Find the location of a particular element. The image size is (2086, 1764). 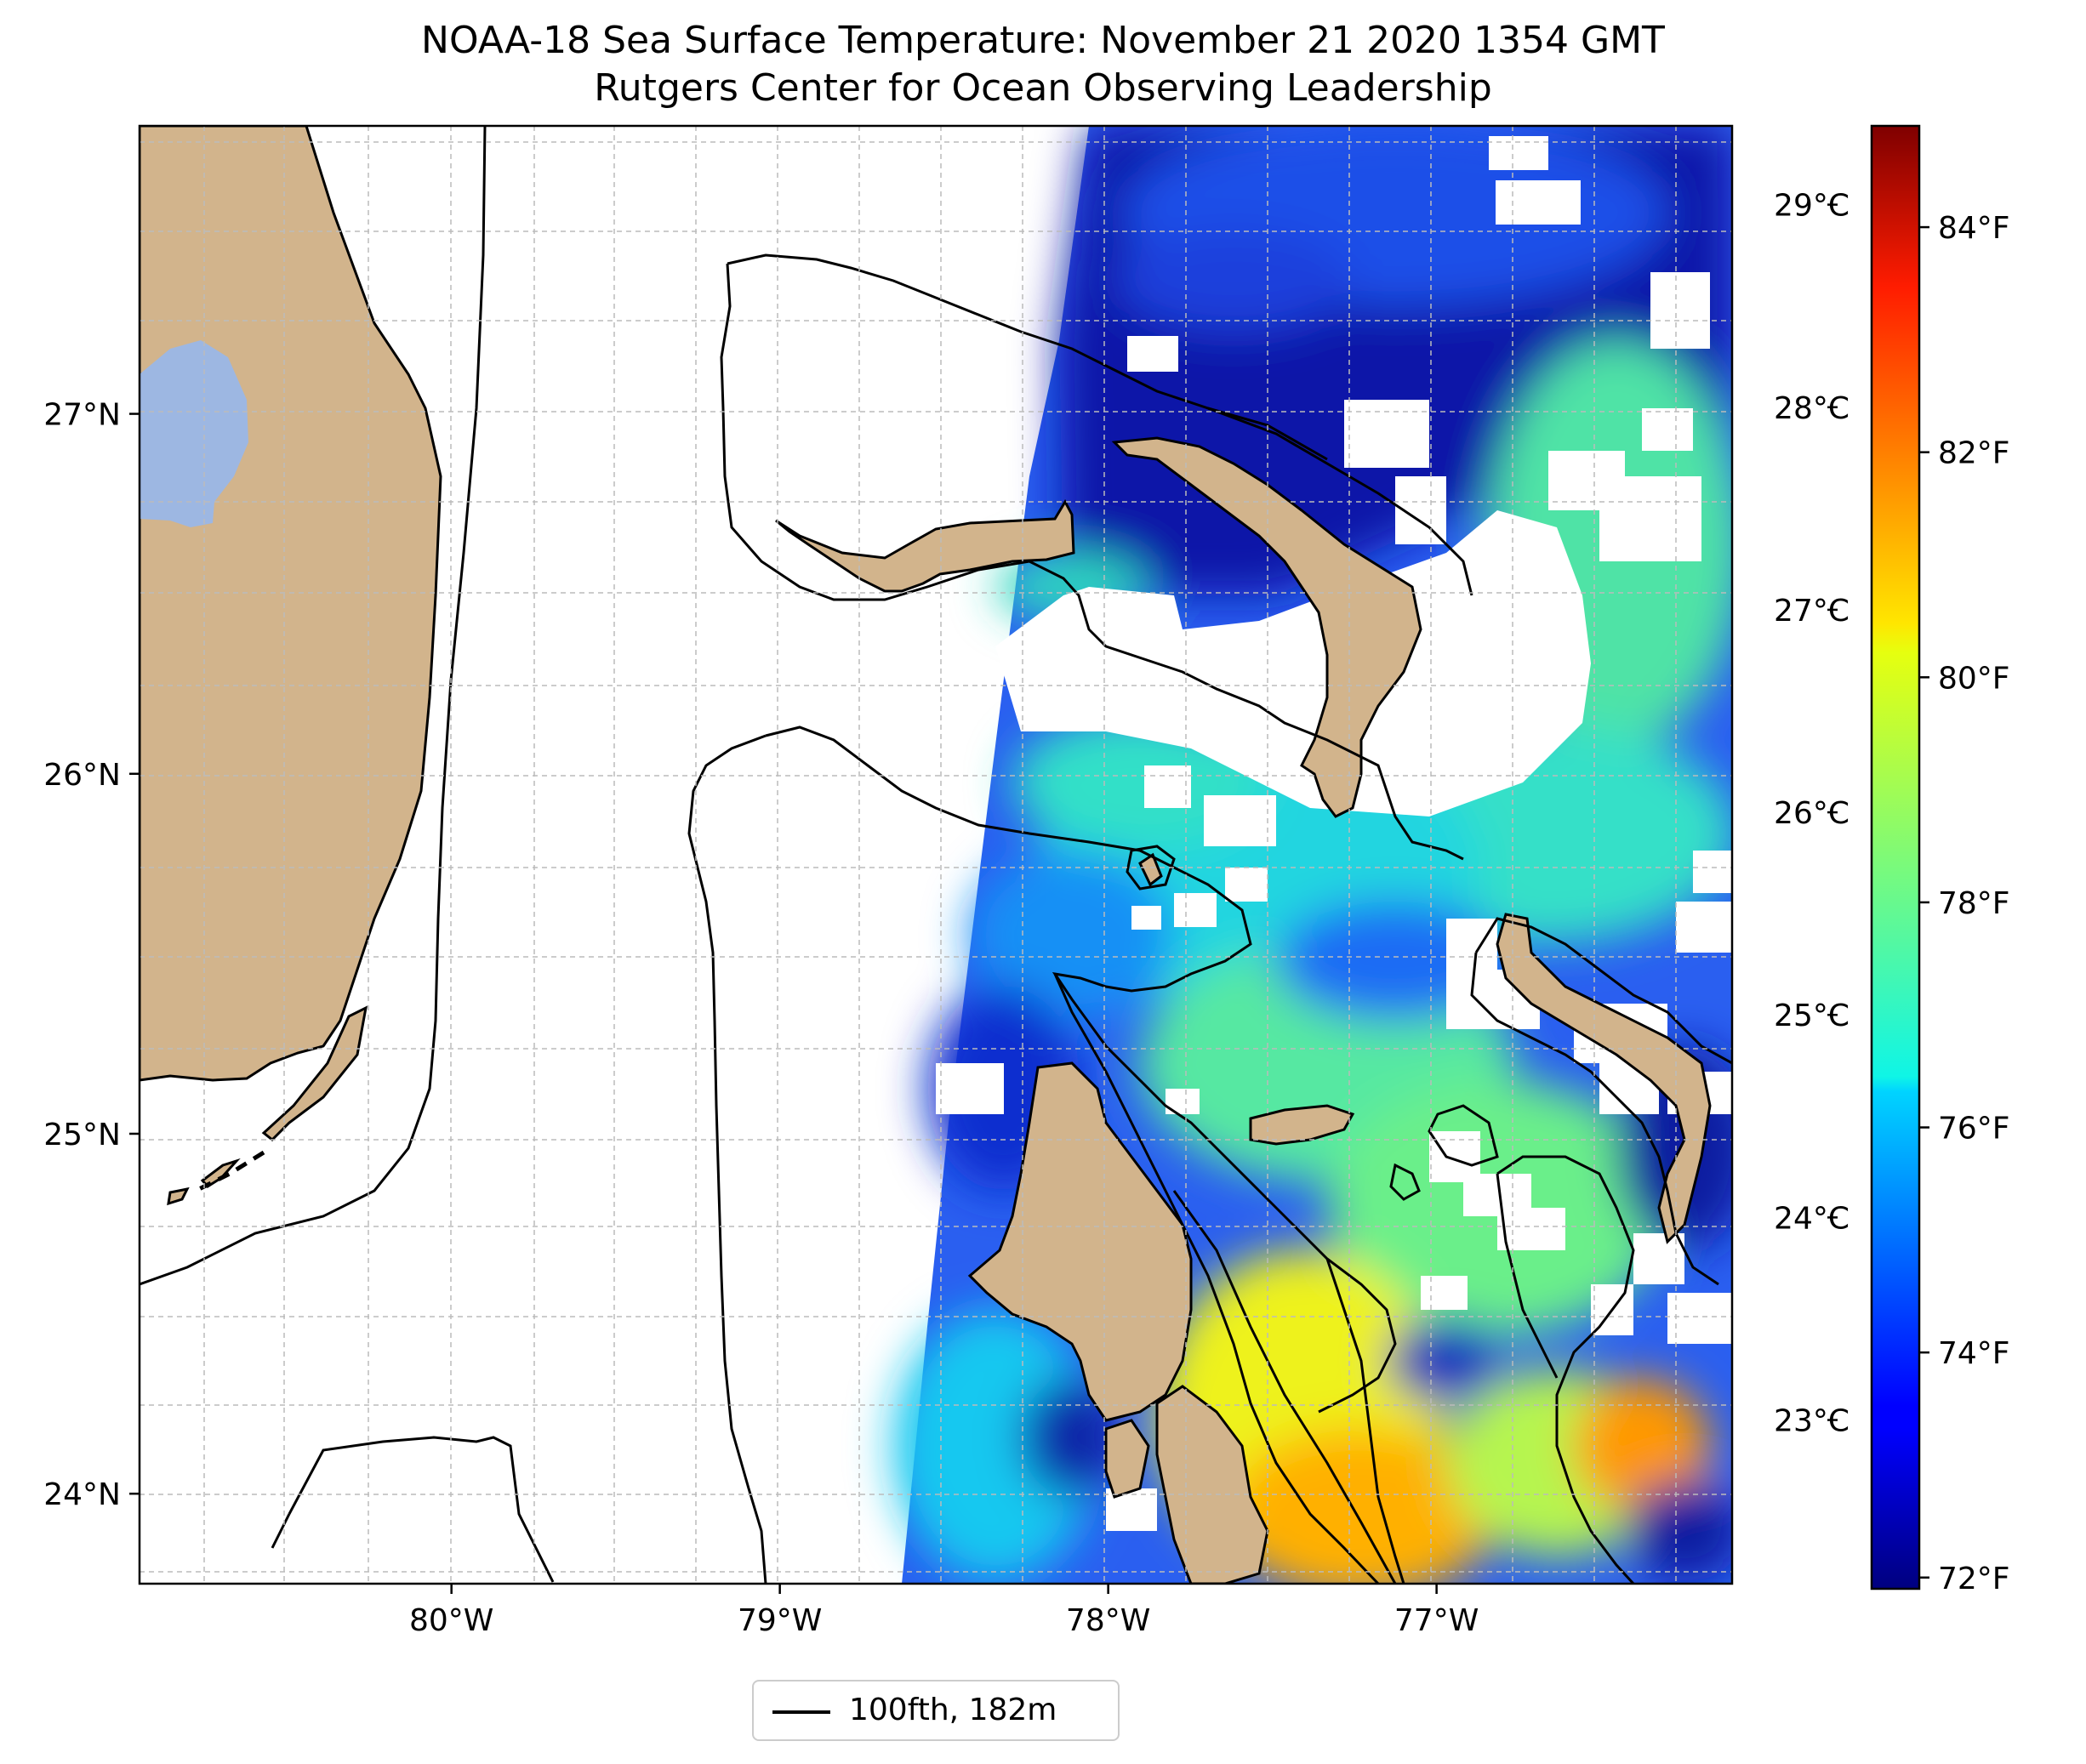

lon-tick-label: 78°W is located at coordinates (1108, 1620).